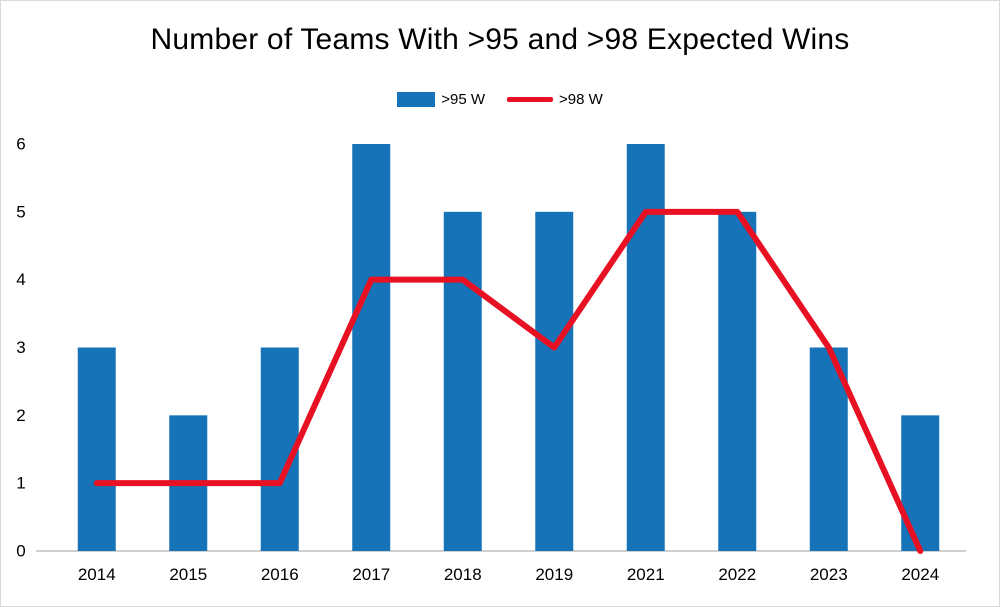 Image resolution: width=1000 pixels, height=607 pixels. Describe the element at coordinates (581, 99) in the screenshot. I see `legend-label-98w: >98 W` at that location.